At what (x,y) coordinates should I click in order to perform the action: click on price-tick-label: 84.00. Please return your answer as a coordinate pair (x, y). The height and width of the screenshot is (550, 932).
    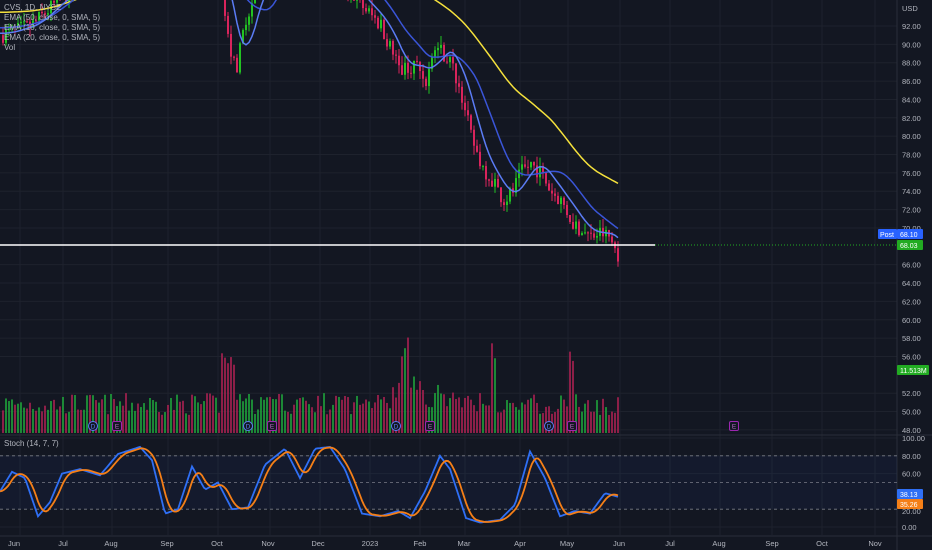
    Looking at the image, I should click on (911, 99).